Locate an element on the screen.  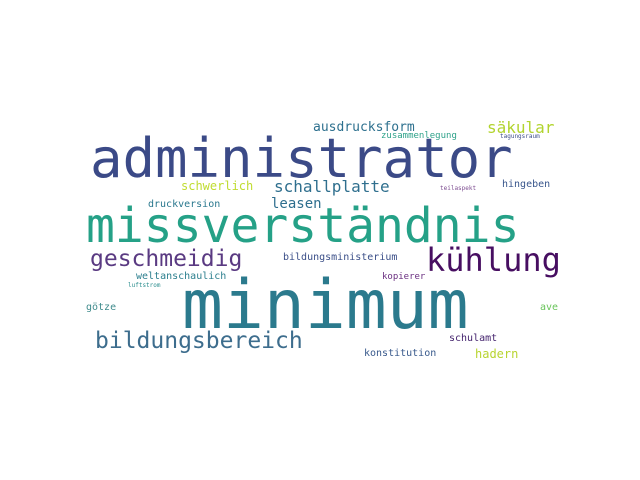
word-konstitution: konstitution is located at coordinates (400, 353).